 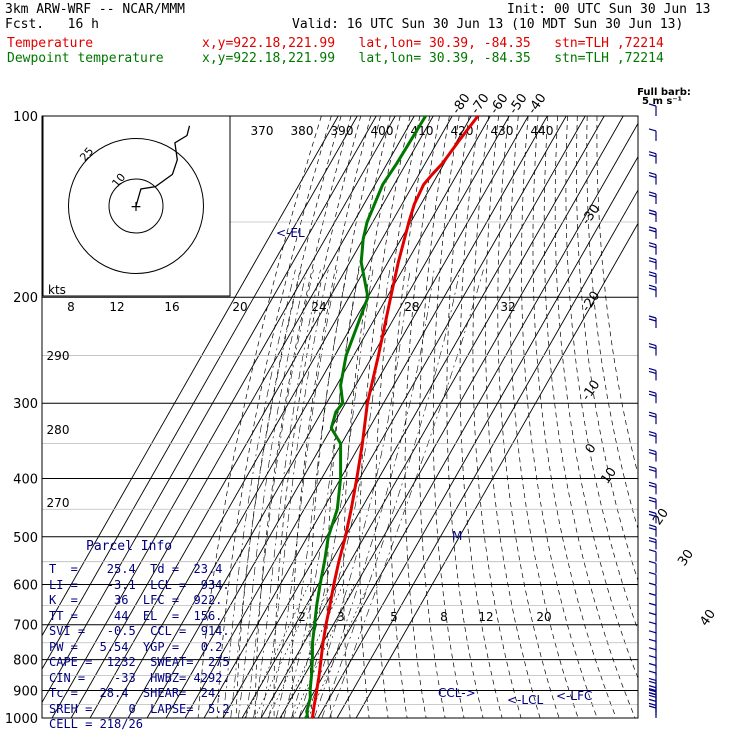 I want to click on model-title: 3km ARW-WRF -- NCAR/MMM, so click(x=95, y=9).